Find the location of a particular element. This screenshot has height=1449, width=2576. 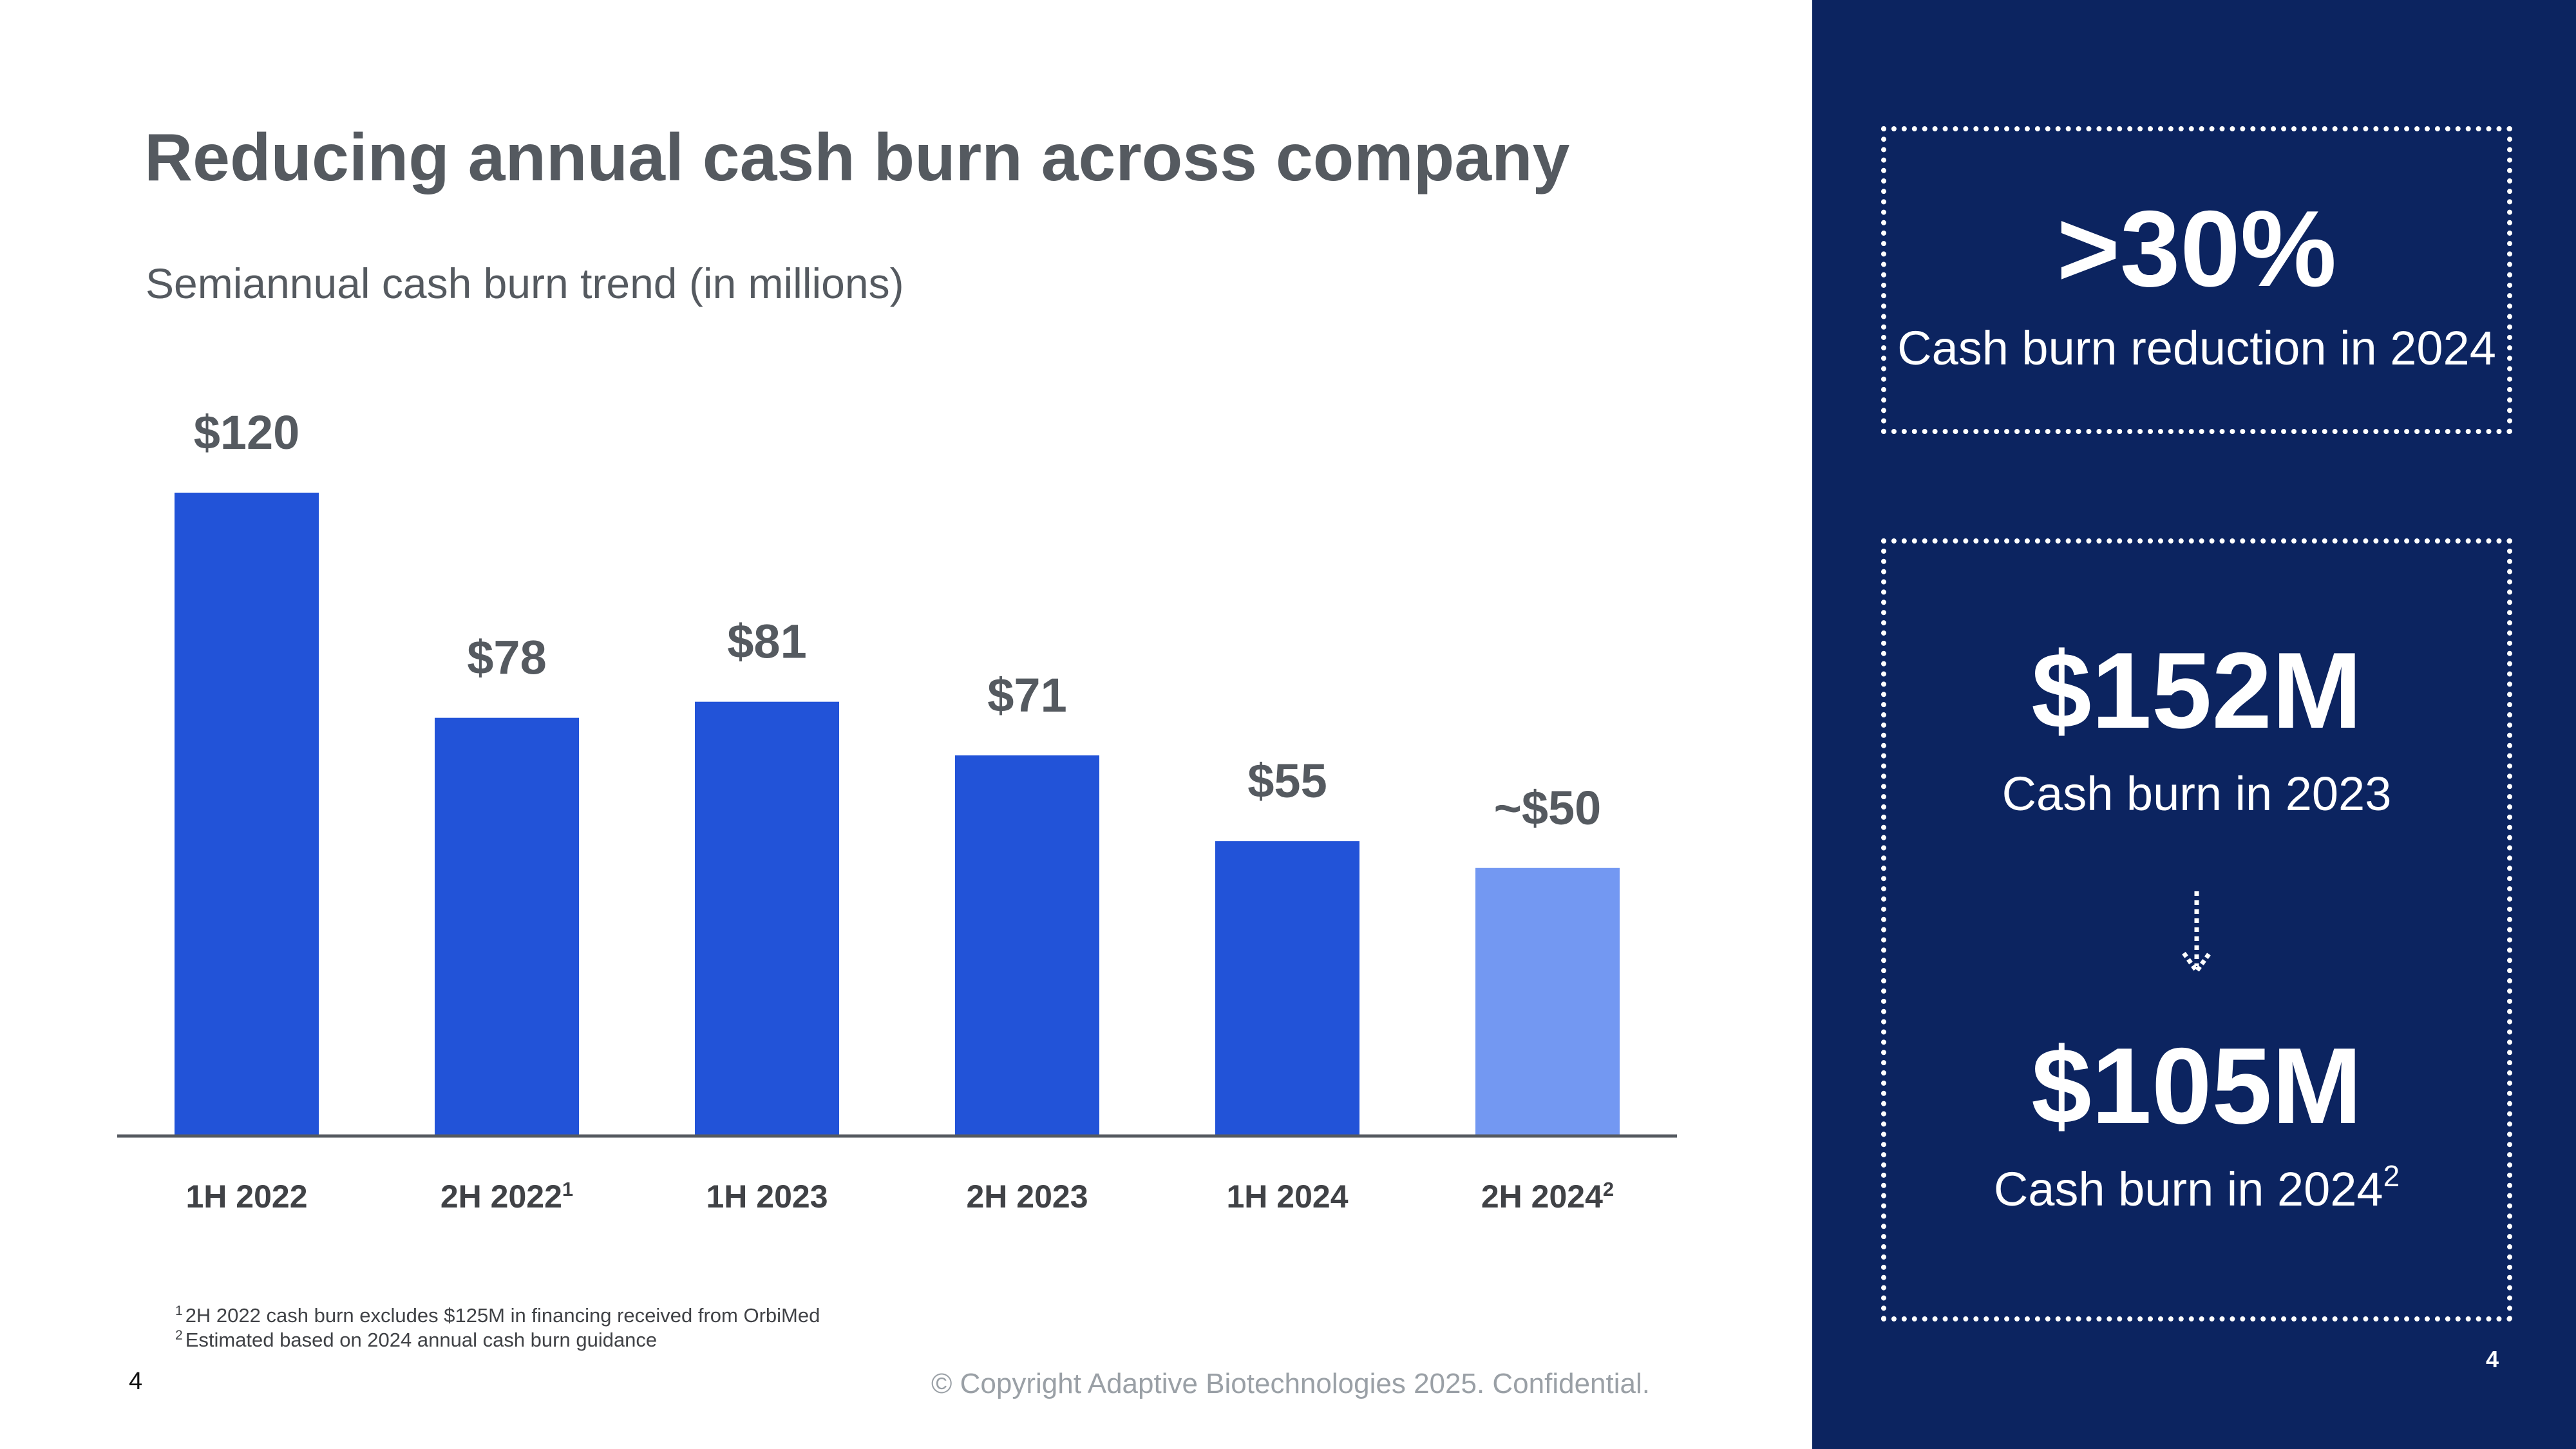

stat-2024-label-text: Cash burn in 2024 is located at coordinates (2188, 1189).